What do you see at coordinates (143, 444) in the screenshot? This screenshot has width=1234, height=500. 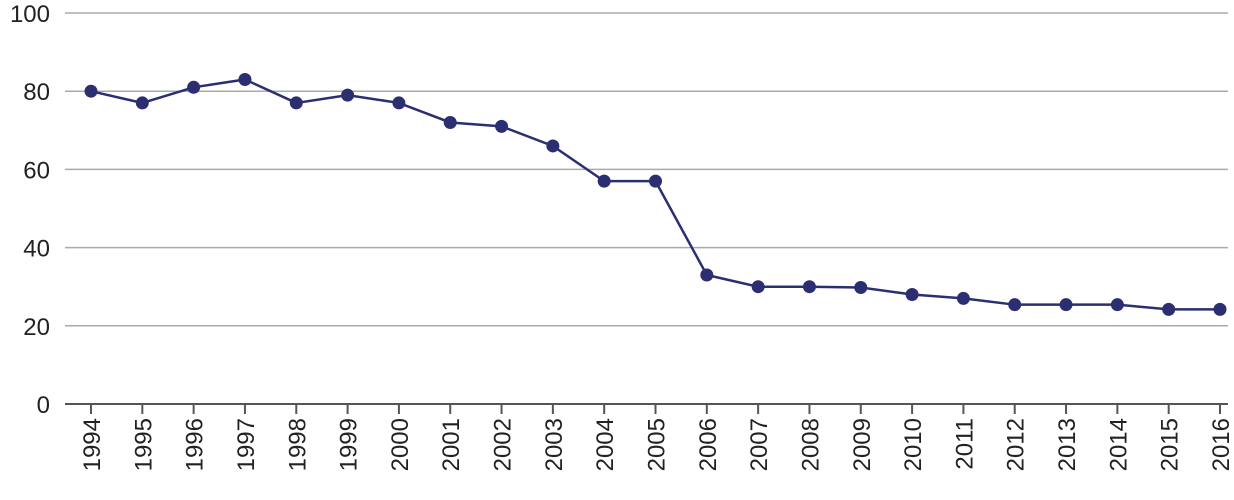 I see `x-tick-label: 1995` at bounding box center [143, 444].